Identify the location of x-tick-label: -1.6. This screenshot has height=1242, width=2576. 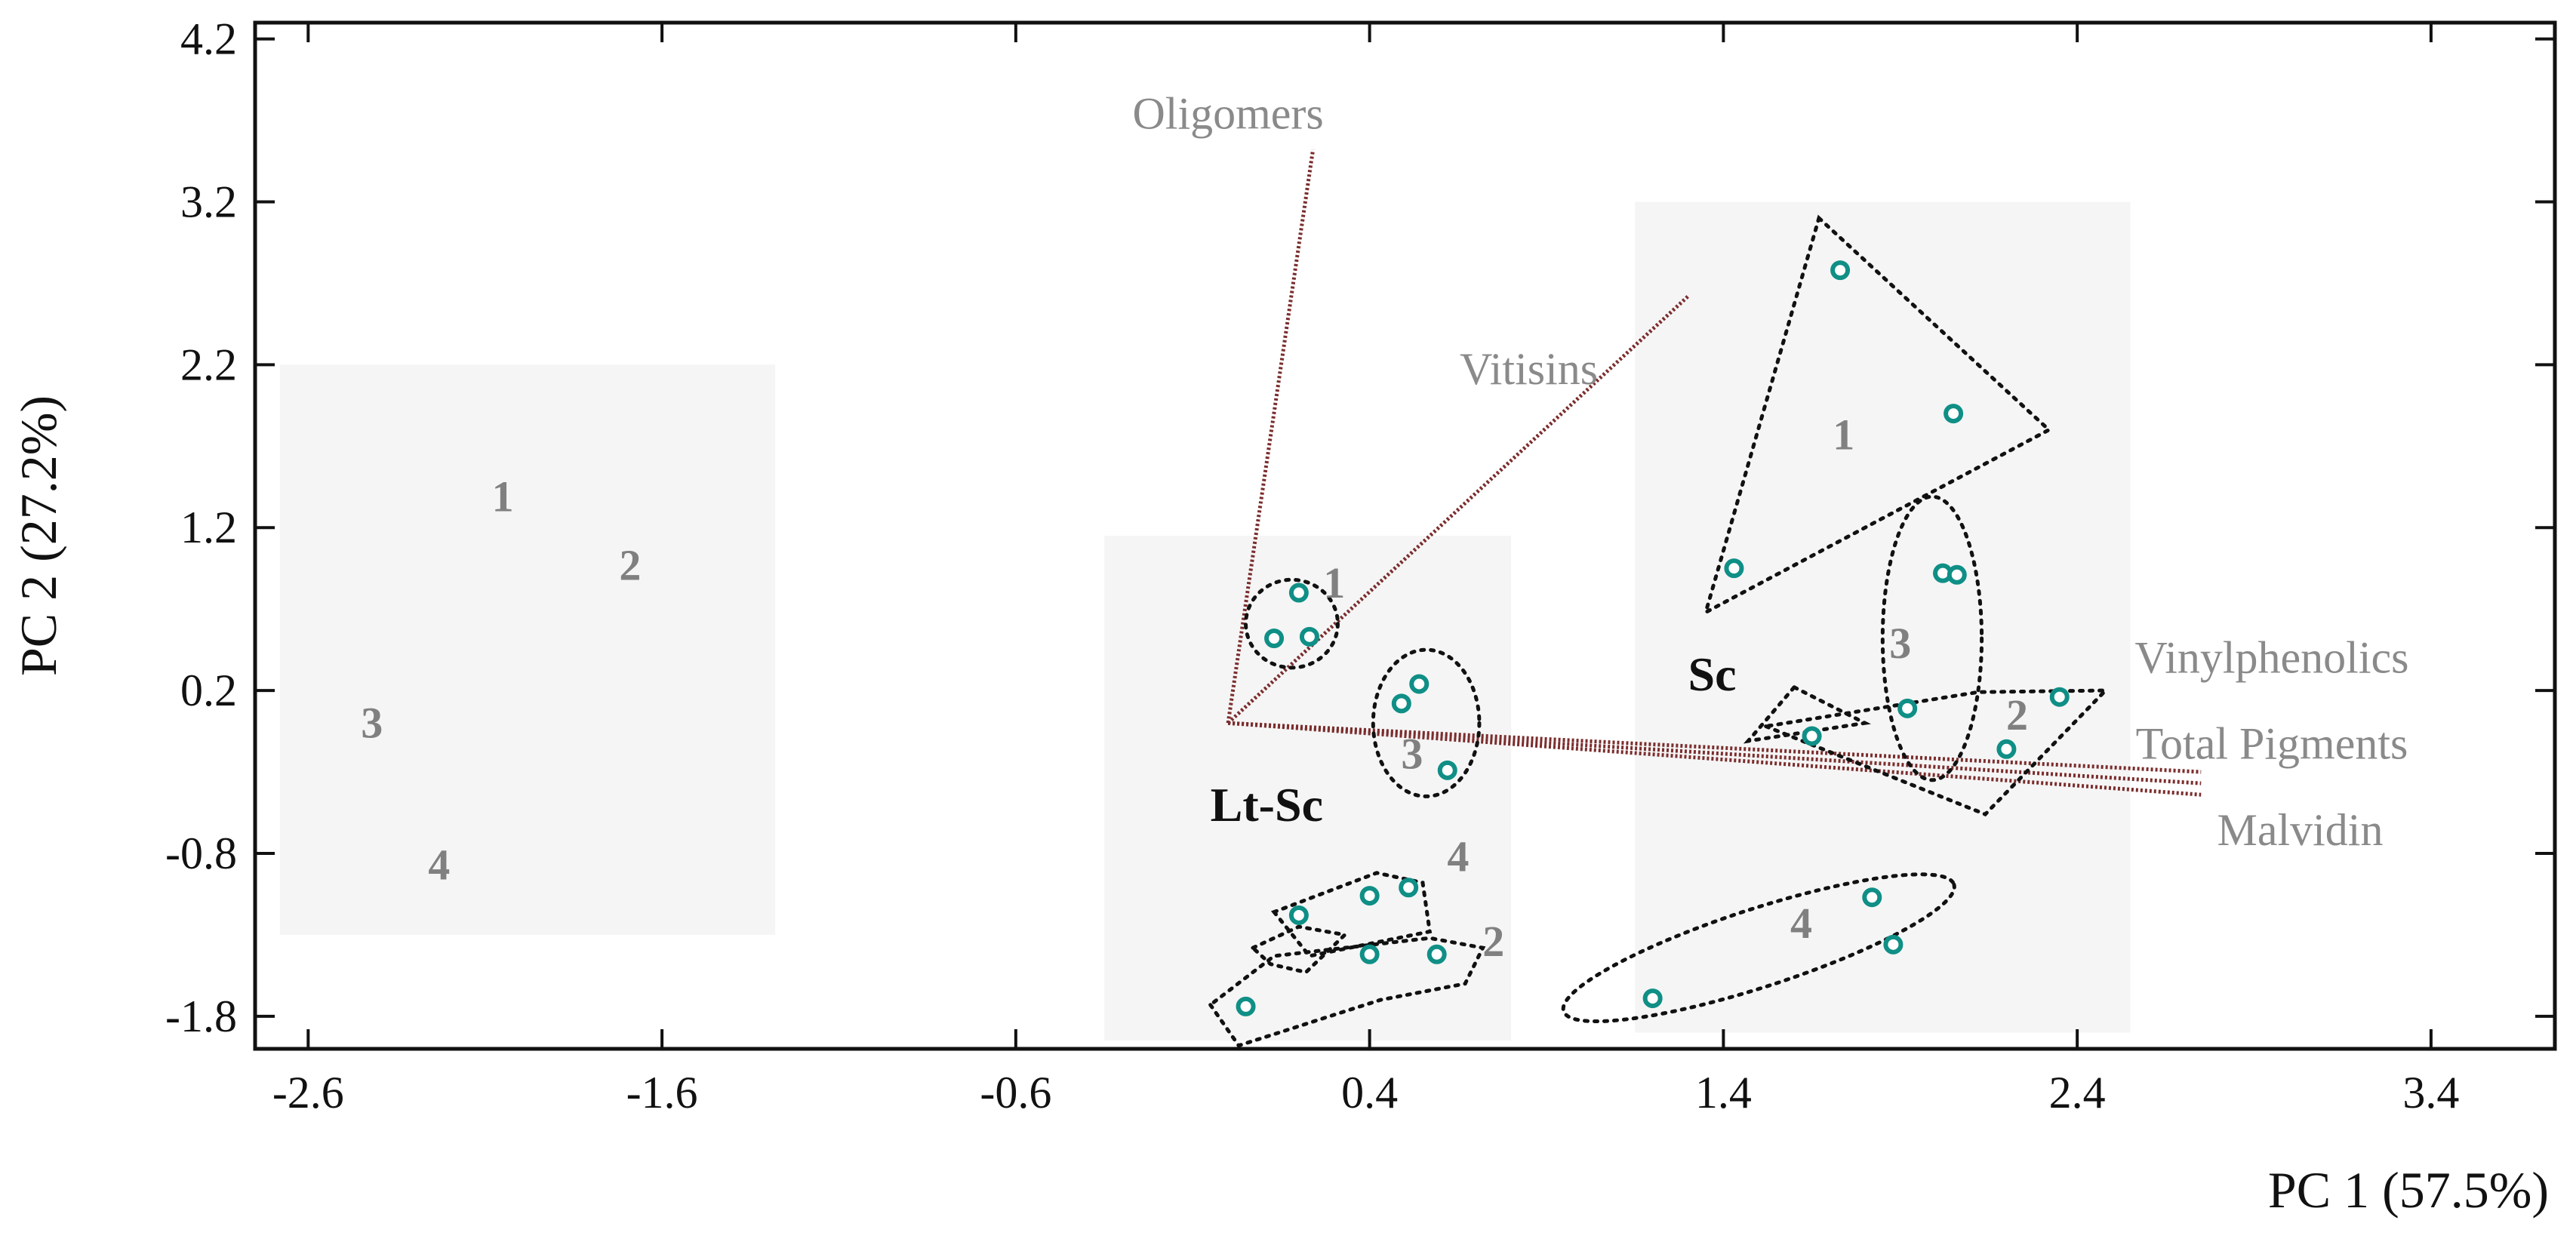
(662, 1092).